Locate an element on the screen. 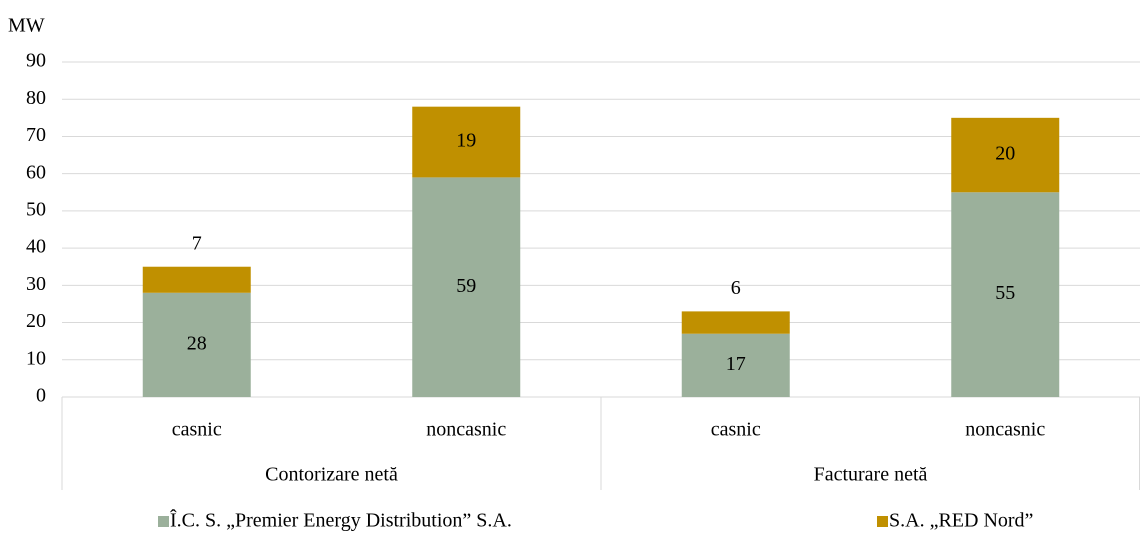  data-label: 19 is located at coordinates (466, 141).